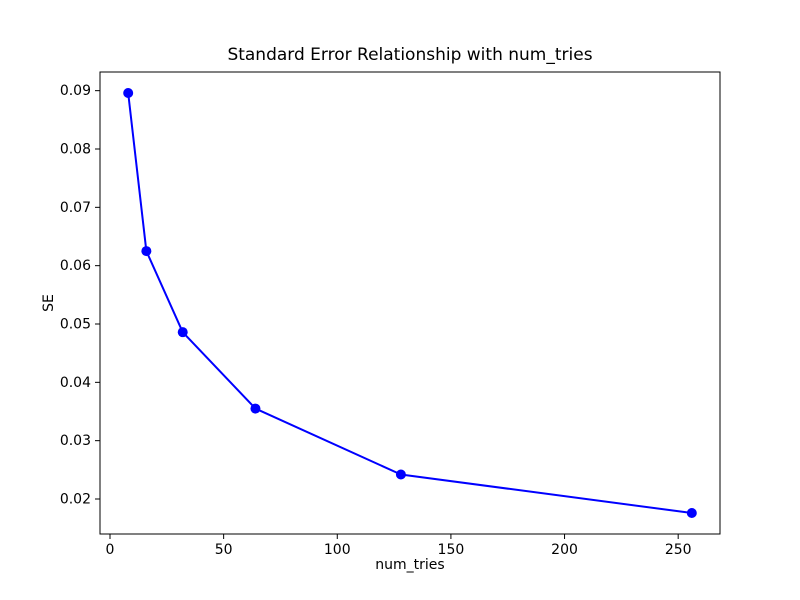 This screenshot has width=800, height=600. What do you see at coordinates (75, 383) in the screenshot?
I see `y-tick-label: 0.04` at bounding box center [75, 383].